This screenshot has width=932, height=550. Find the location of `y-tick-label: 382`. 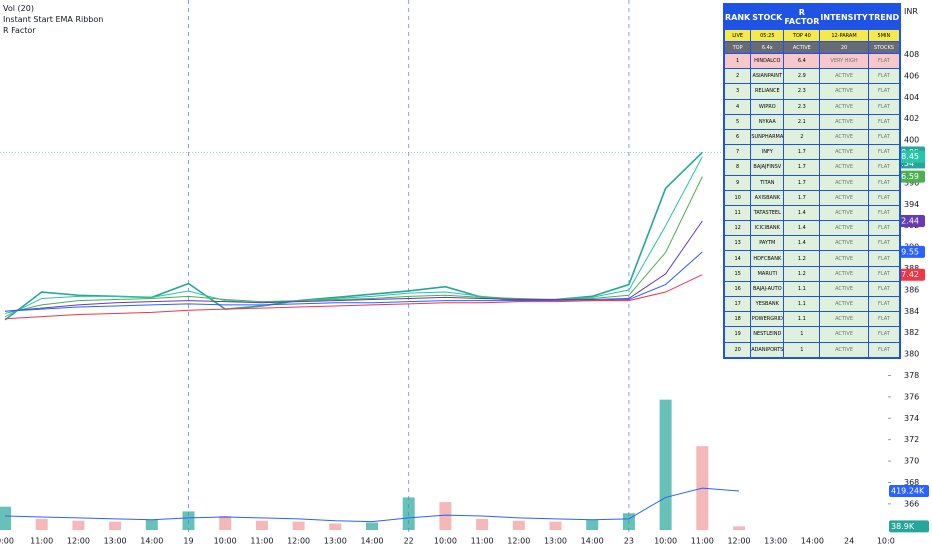

y-tick-label: 382 is located at coordinates (911, 332).